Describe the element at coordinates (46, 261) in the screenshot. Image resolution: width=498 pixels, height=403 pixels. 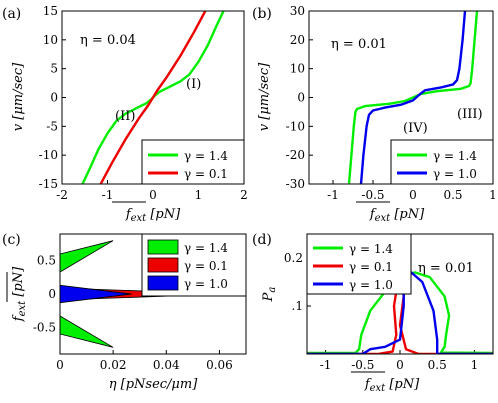
I see `panel-c-ytick-label: 0.5` at that location.